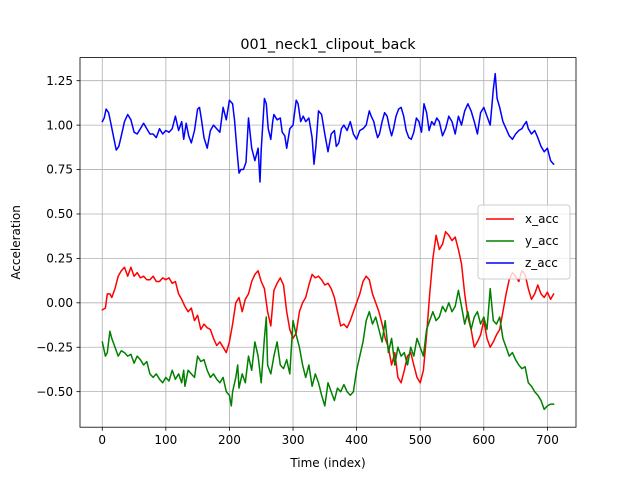  What do you see at coordinates (16, 242) in the screenshot?
I see `y-axis-label: Acceleration` at bounding box center [16, 242].